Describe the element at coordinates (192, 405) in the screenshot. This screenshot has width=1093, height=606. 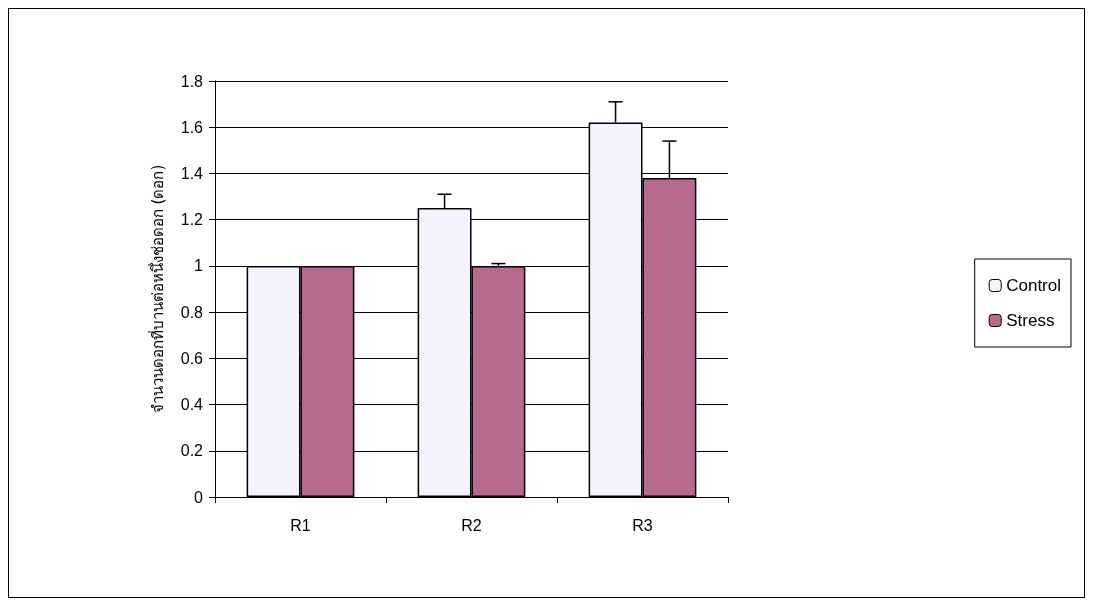
I see `y-tick-label: 0.4` at that location.